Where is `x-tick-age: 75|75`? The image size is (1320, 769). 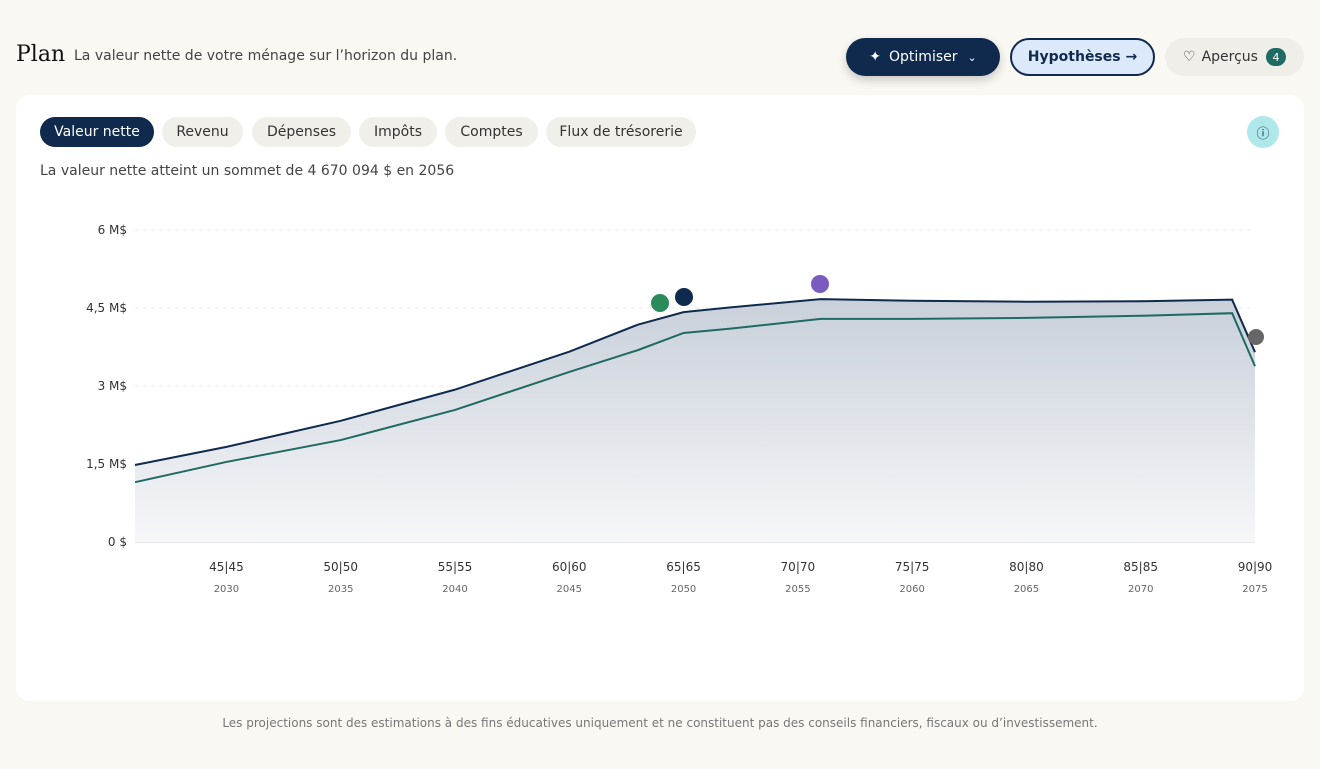
x-tick-age: 75|75 is located at coordinates (912, 567).